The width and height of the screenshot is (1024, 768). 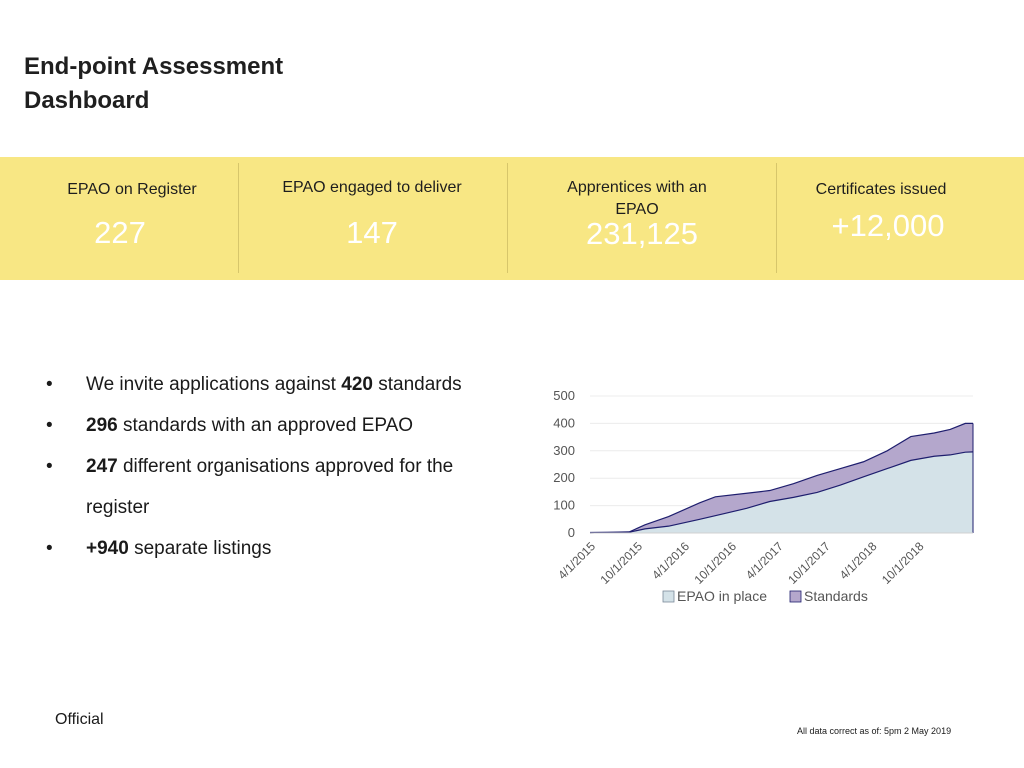 I want to click on stat-label-epao-engaged: EPAO engaged to deliver, so click(x=372, y=187).